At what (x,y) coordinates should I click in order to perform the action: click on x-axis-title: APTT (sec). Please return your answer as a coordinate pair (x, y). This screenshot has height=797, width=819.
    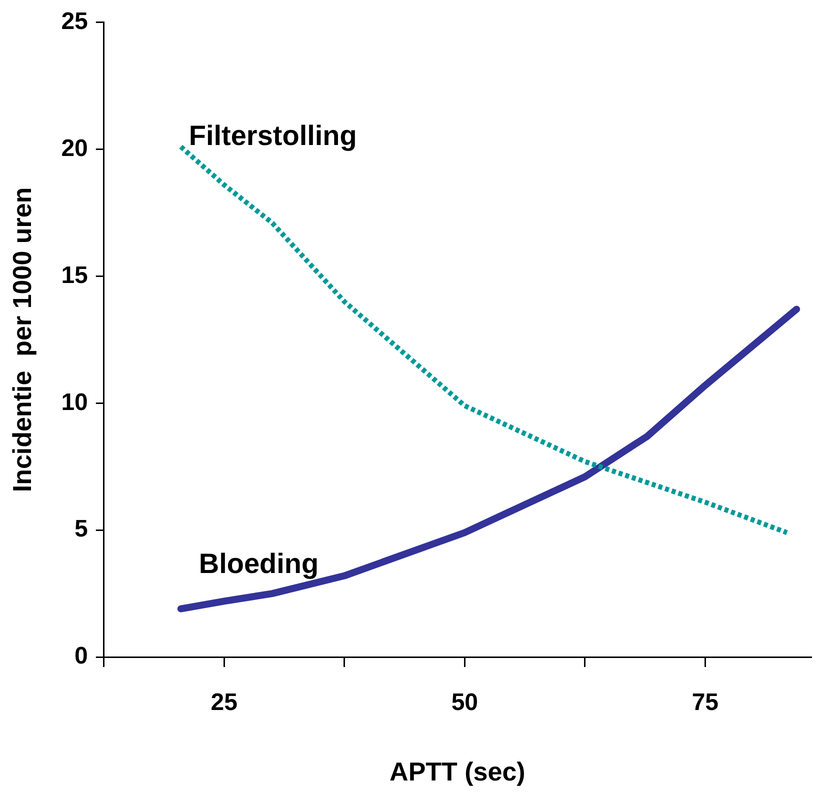
    Looking at the image, I should click on (458, 771).